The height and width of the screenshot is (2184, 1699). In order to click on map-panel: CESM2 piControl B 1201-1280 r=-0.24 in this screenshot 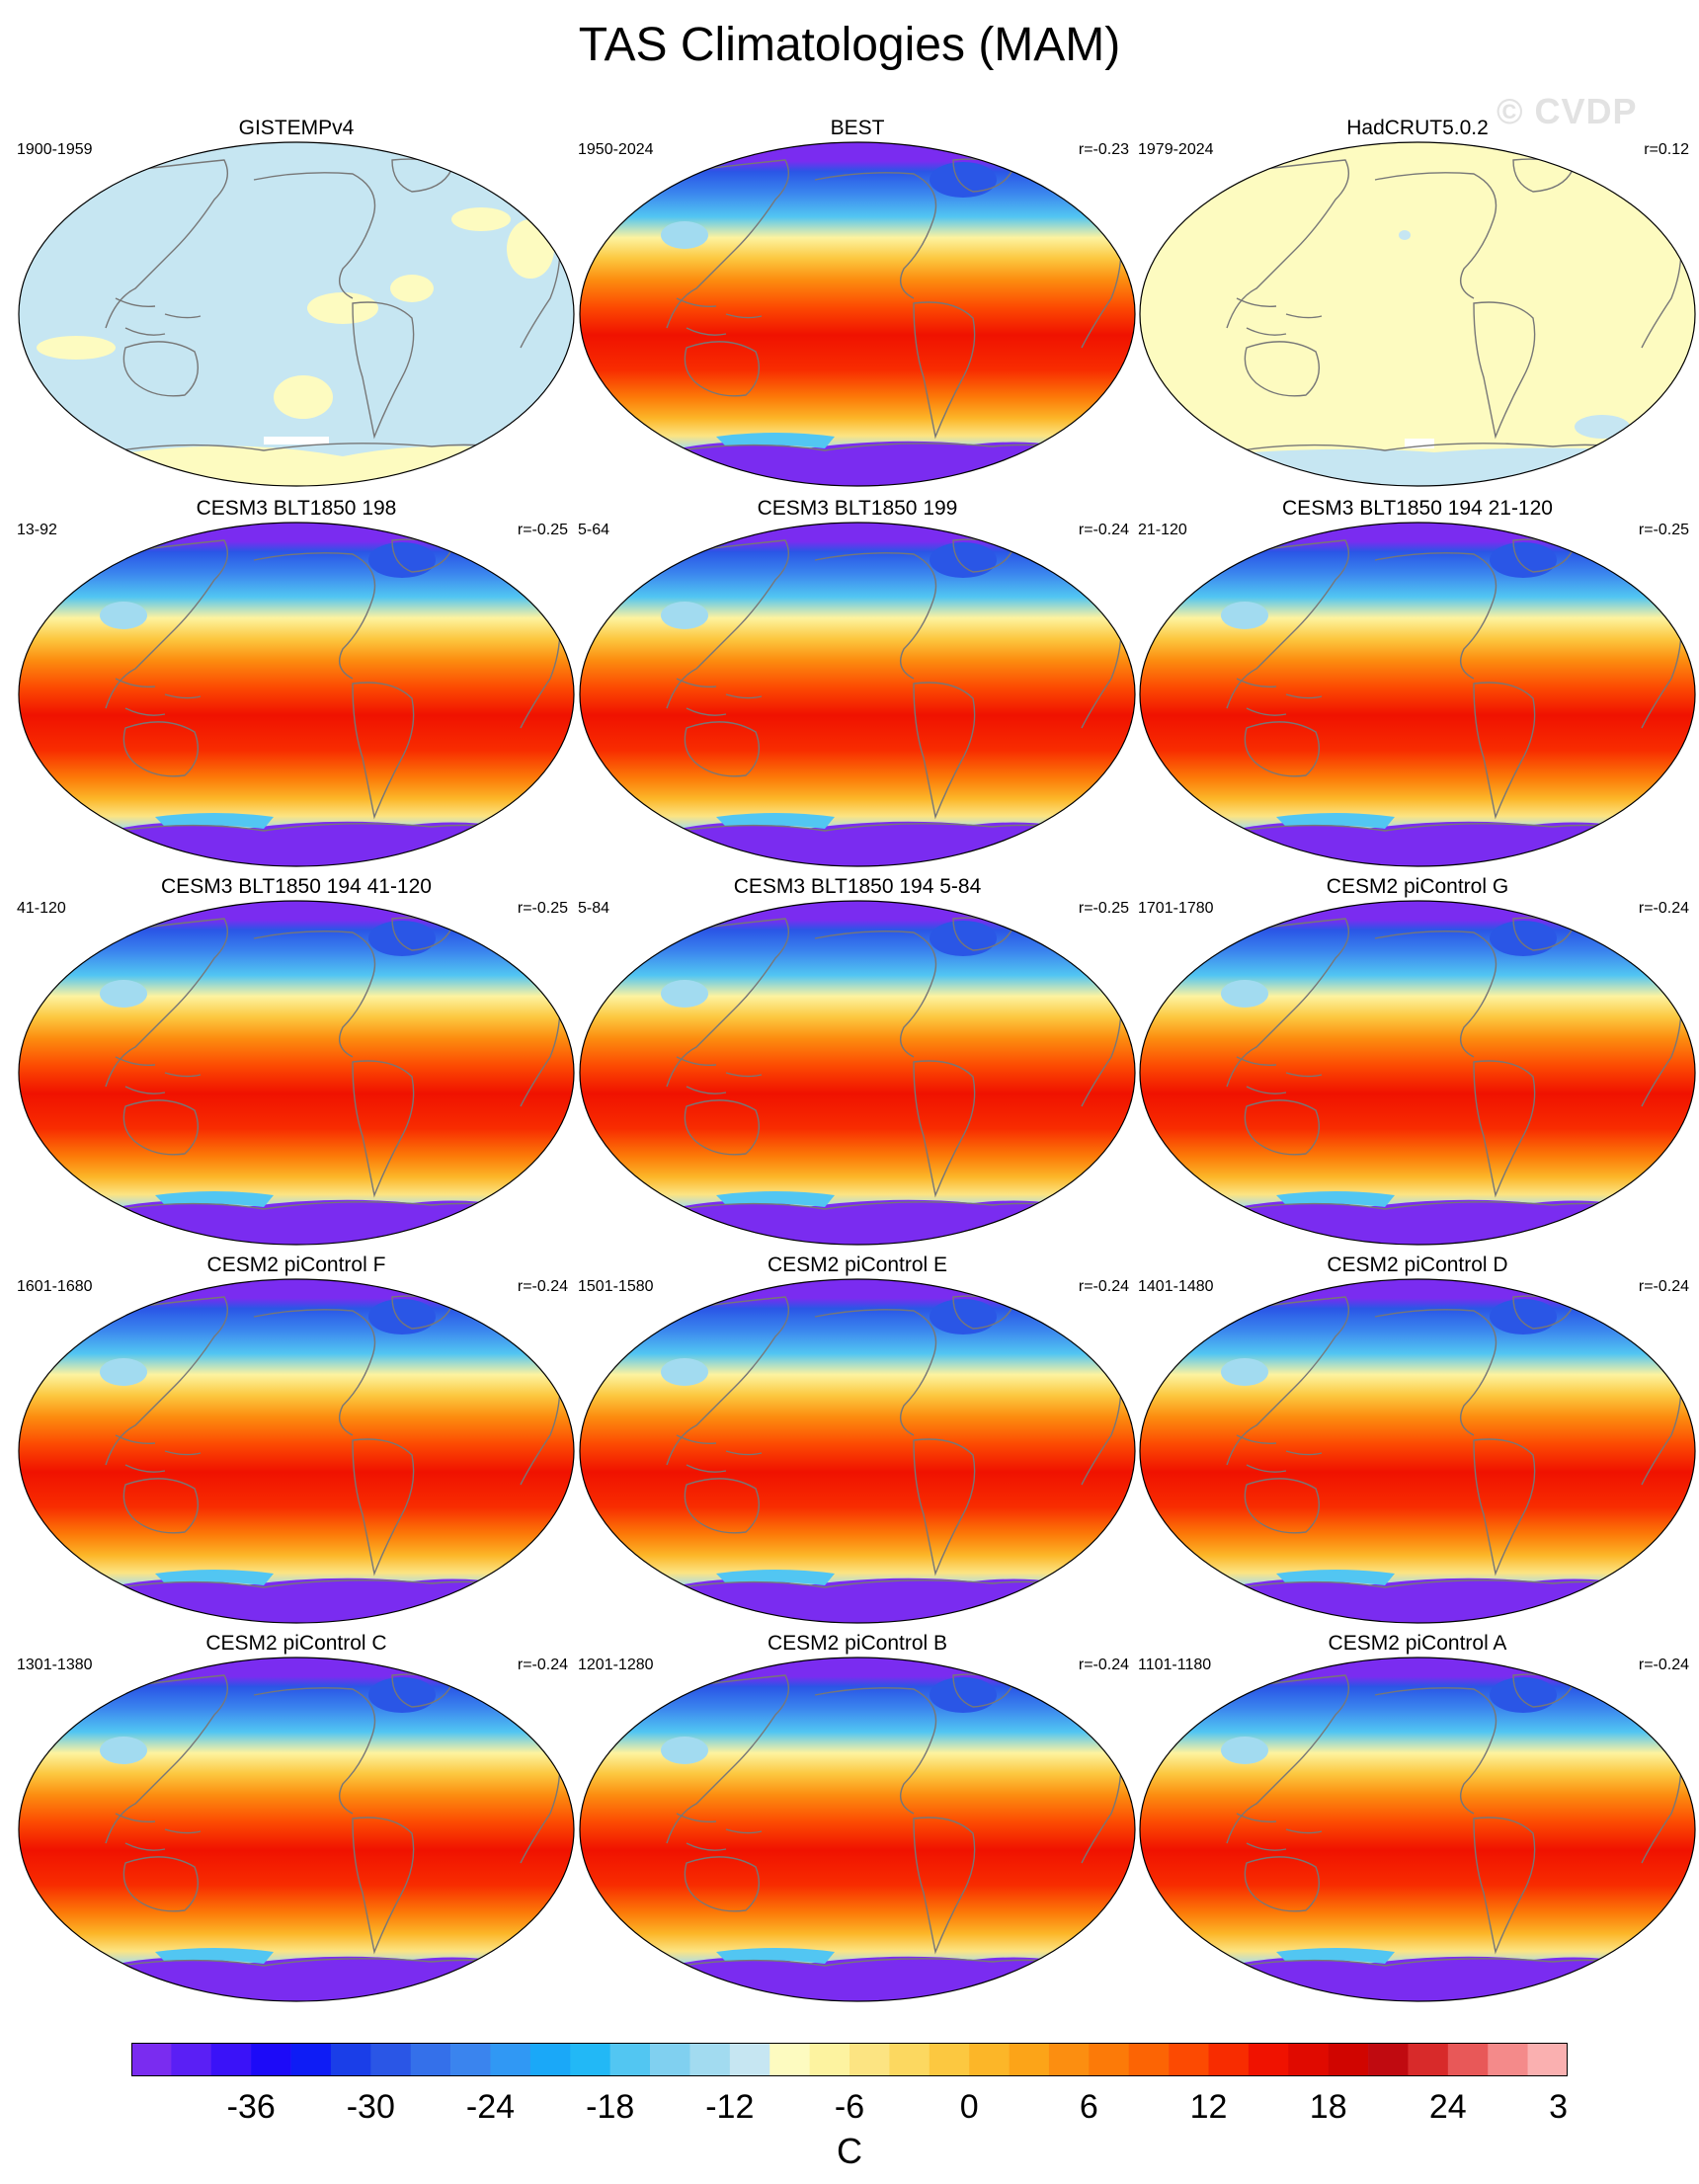, I will do `click(857, 1819)`.